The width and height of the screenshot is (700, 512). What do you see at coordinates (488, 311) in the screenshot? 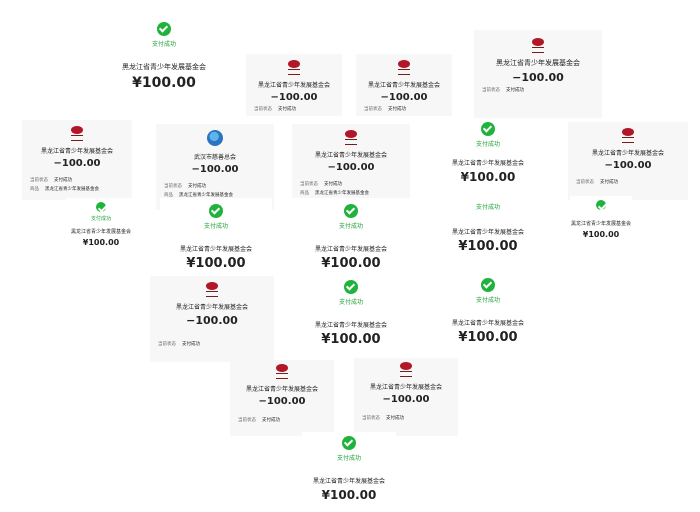
I see `receipt-card-17: 支付成功 黑龙江省青少年发展基金会 ¥100.00` at bounding box center [488, 311].